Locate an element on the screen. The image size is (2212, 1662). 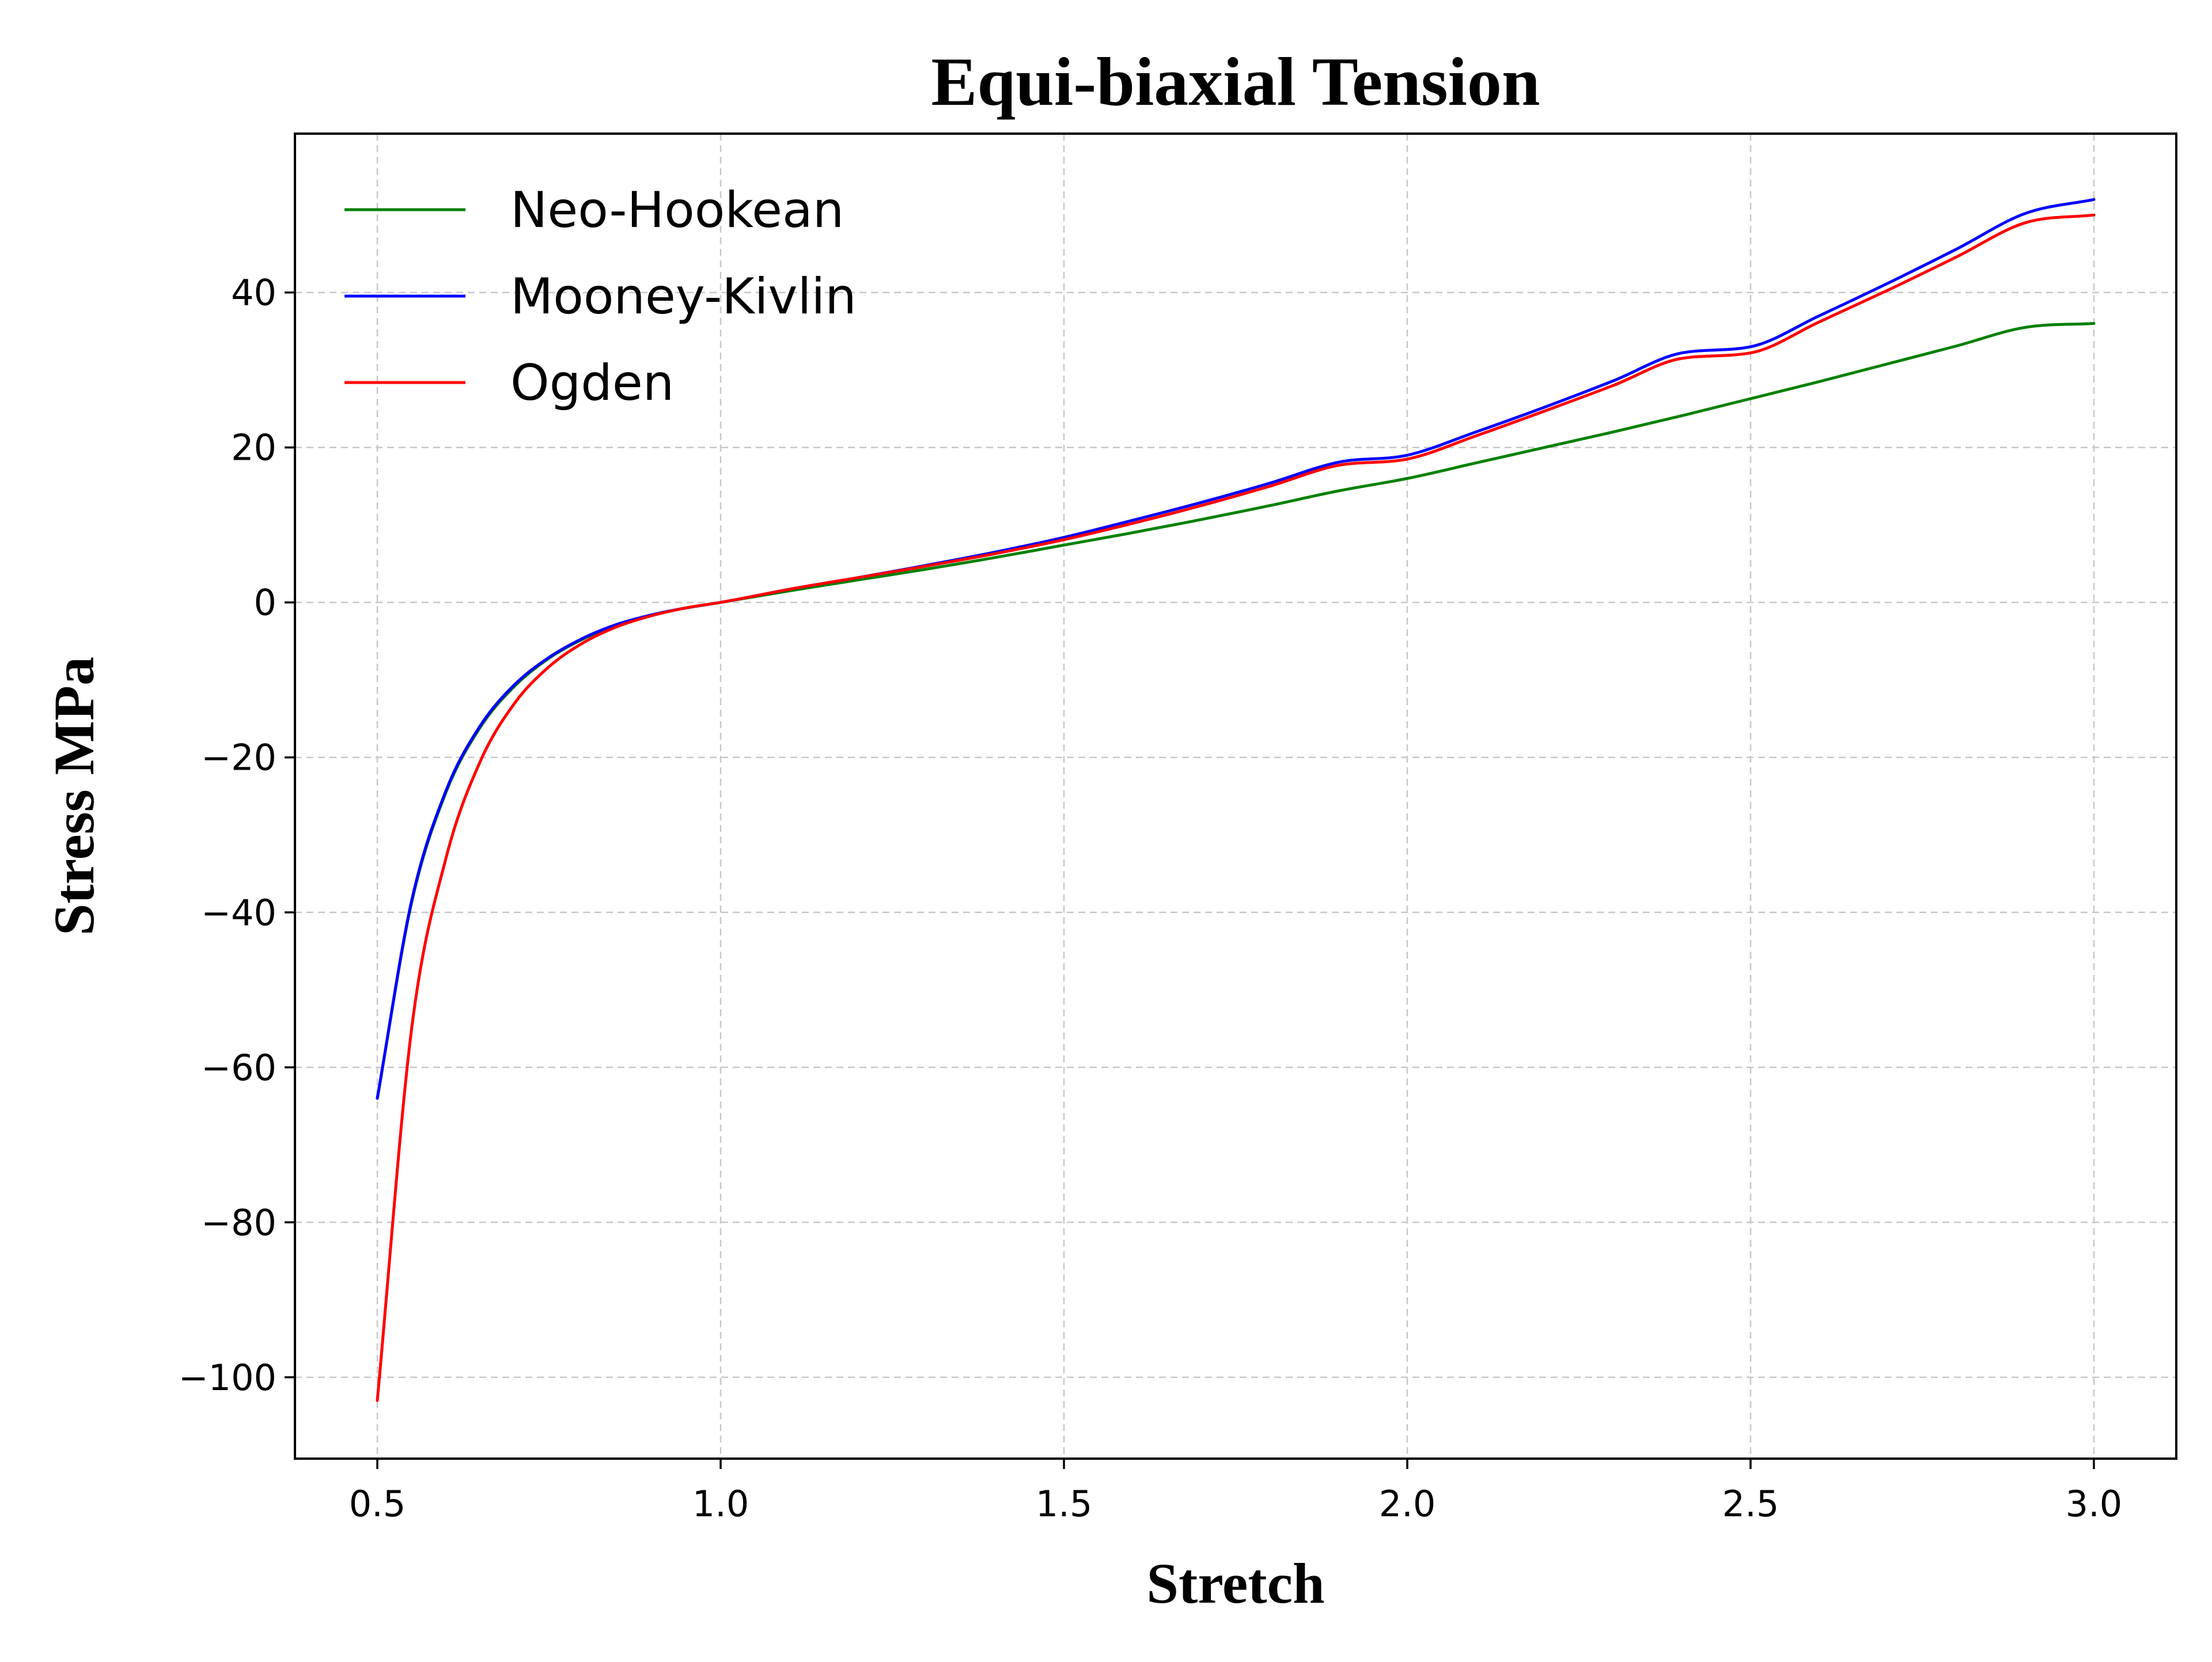
y-tick-label: −40 is located at coordinates (238, 913).